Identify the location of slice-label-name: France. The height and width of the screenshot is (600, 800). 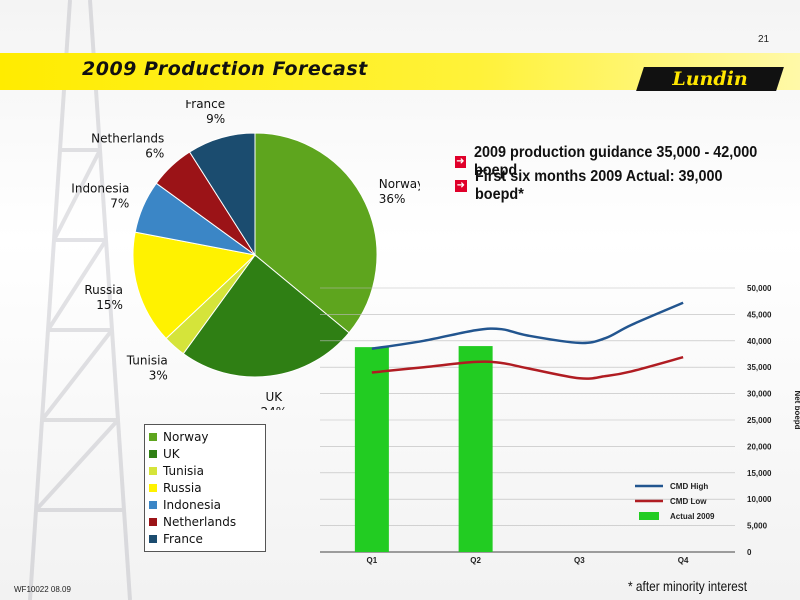
(205, 105).